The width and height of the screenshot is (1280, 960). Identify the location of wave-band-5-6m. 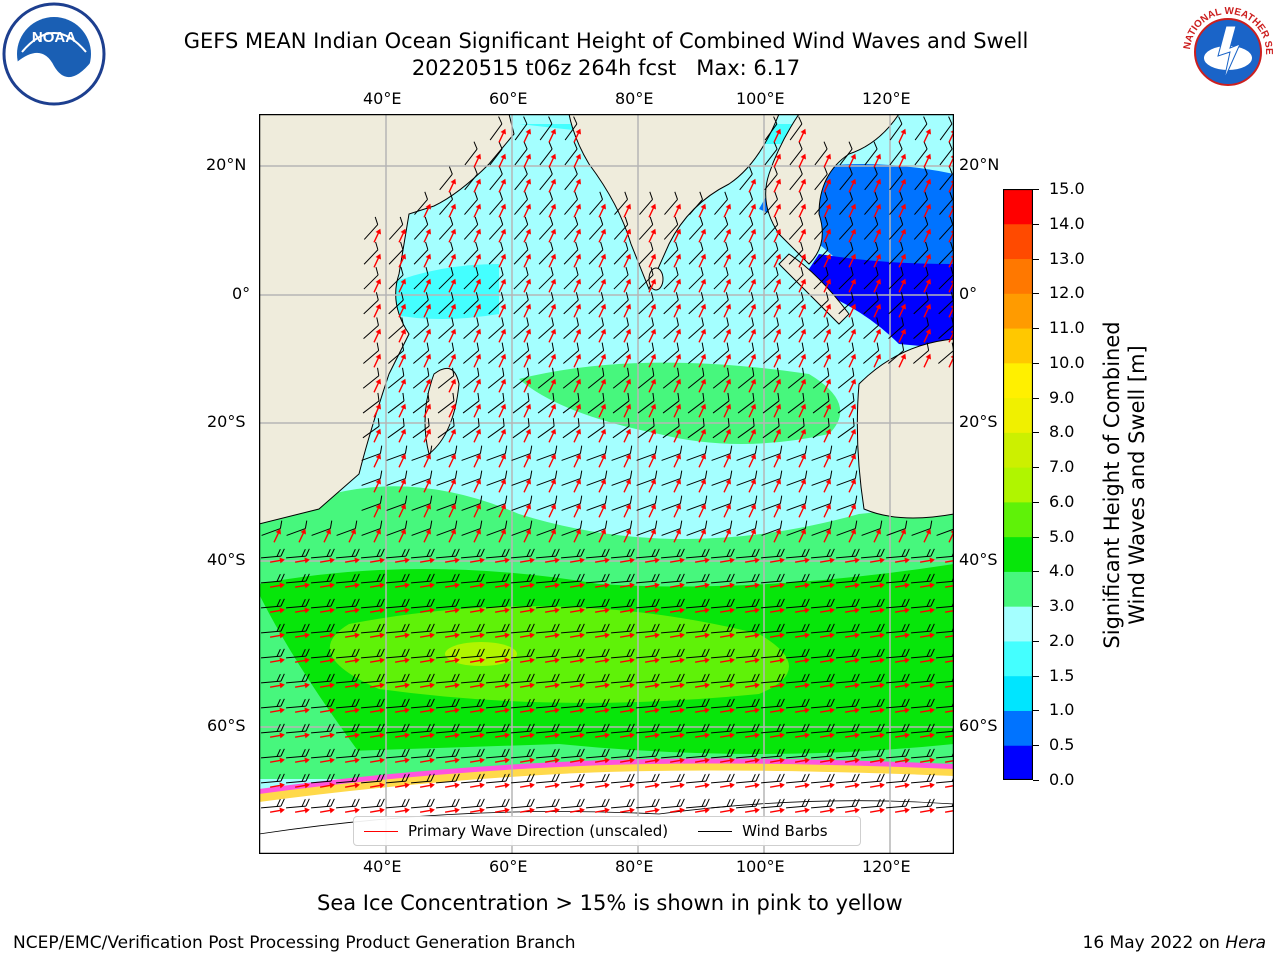
(559, 654).